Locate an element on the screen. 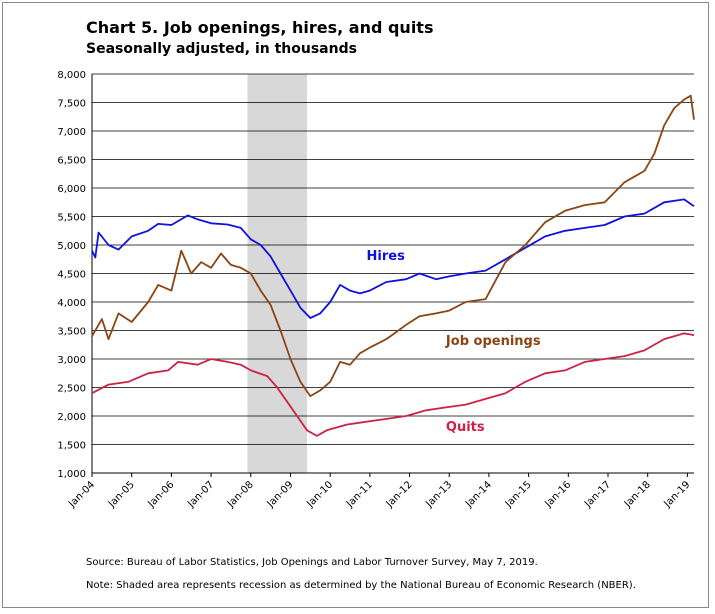 The height and width of the screenshot is (614, 715). y-tick-label: 8,000 is located at coordinates (71, 75).